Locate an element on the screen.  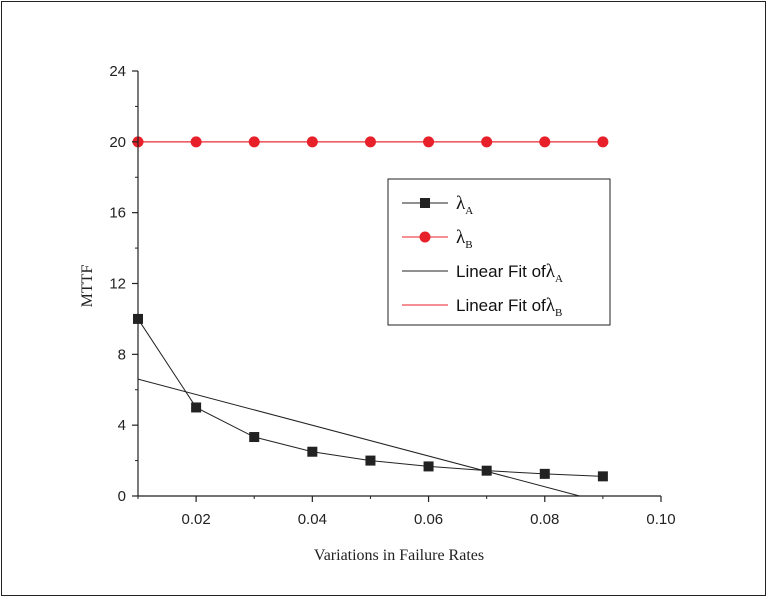
legend-label-fit-a: Linear Fit of is located at coordinates (501, 271).